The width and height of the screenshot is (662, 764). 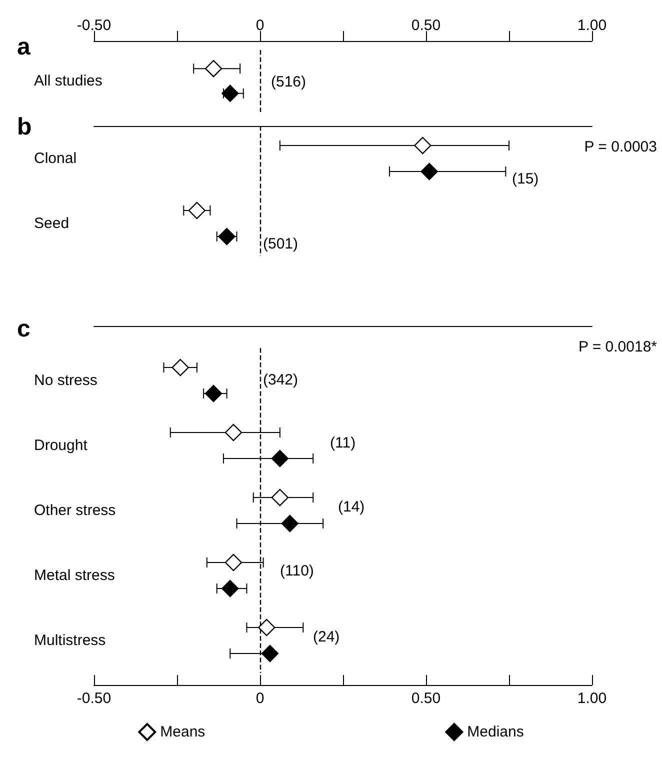 I want to click on annotation: (24), so click(x=326, y=637).